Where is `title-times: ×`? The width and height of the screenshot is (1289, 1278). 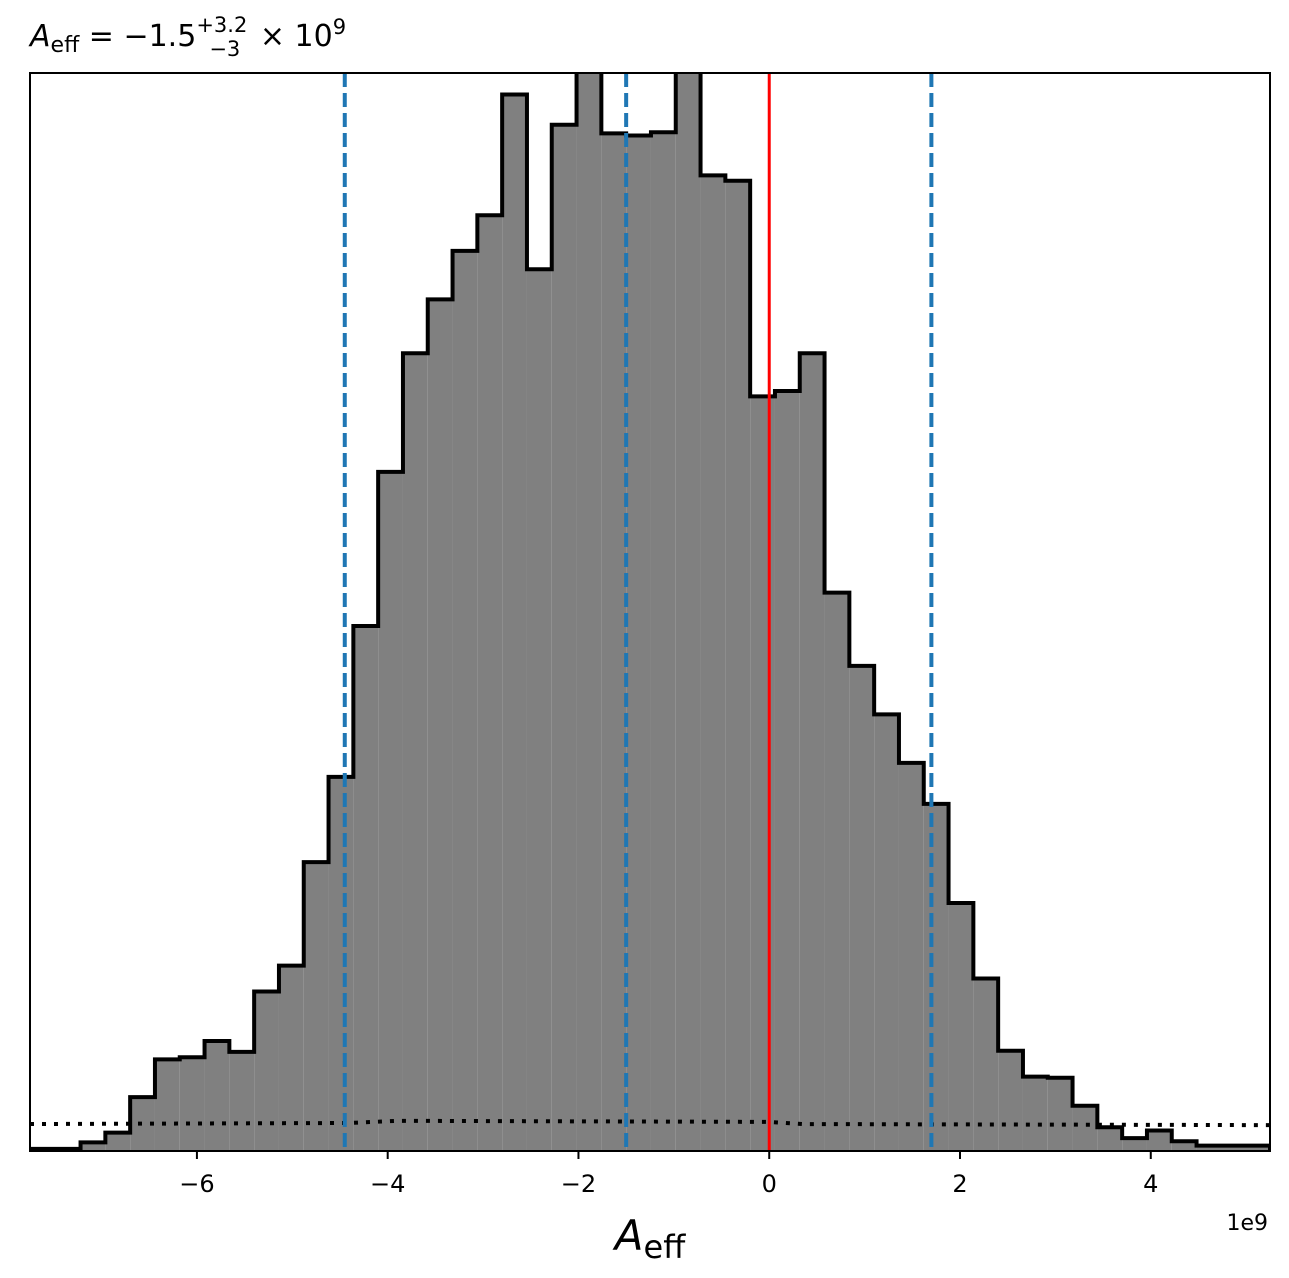
title-times: × is located at coordinates (272, 36).